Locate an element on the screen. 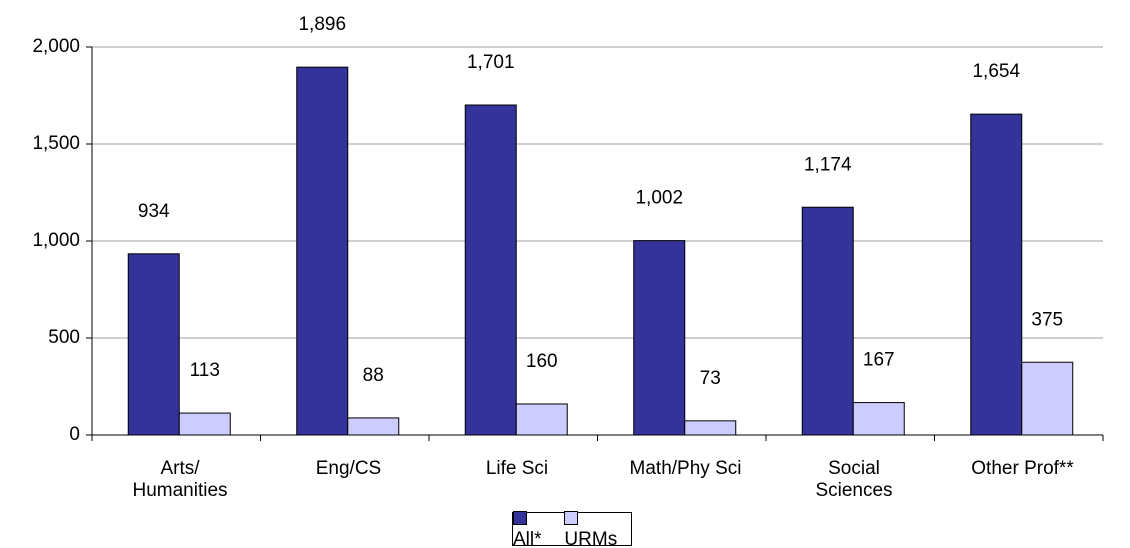  y-tick-label: 0 is located at coordinates (74, 434).